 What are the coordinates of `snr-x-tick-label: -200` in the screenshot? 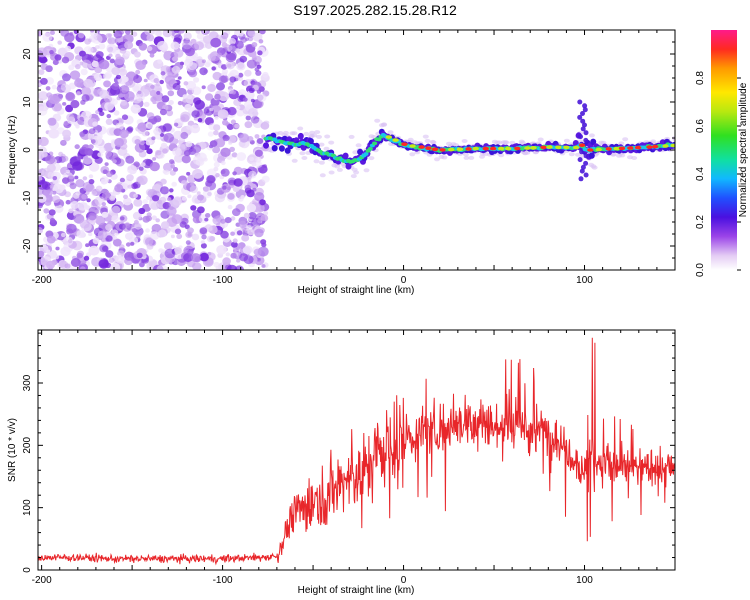 It's located at (42, 580).